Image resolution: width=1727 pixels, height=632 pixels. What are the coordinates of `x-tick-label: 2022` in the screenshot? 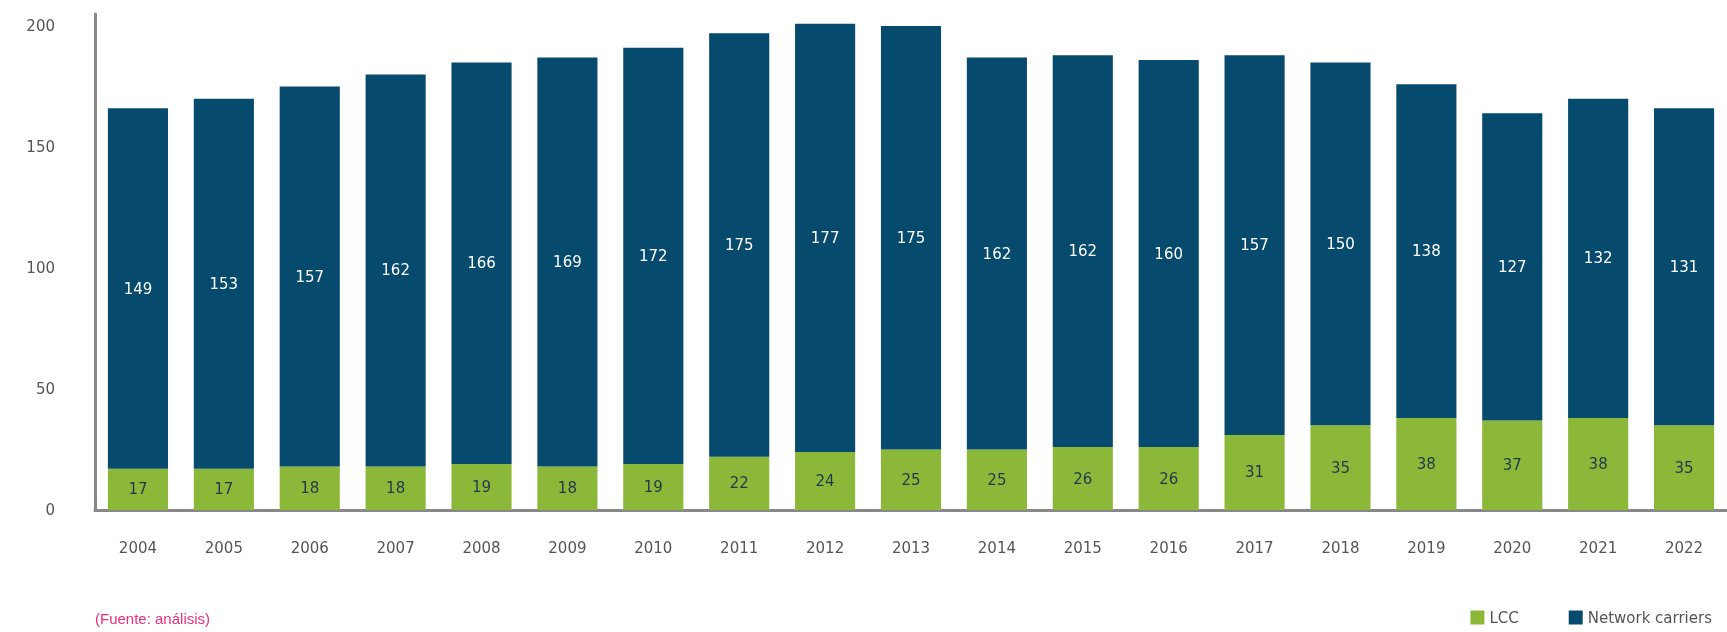 It's located at (1684, 547).